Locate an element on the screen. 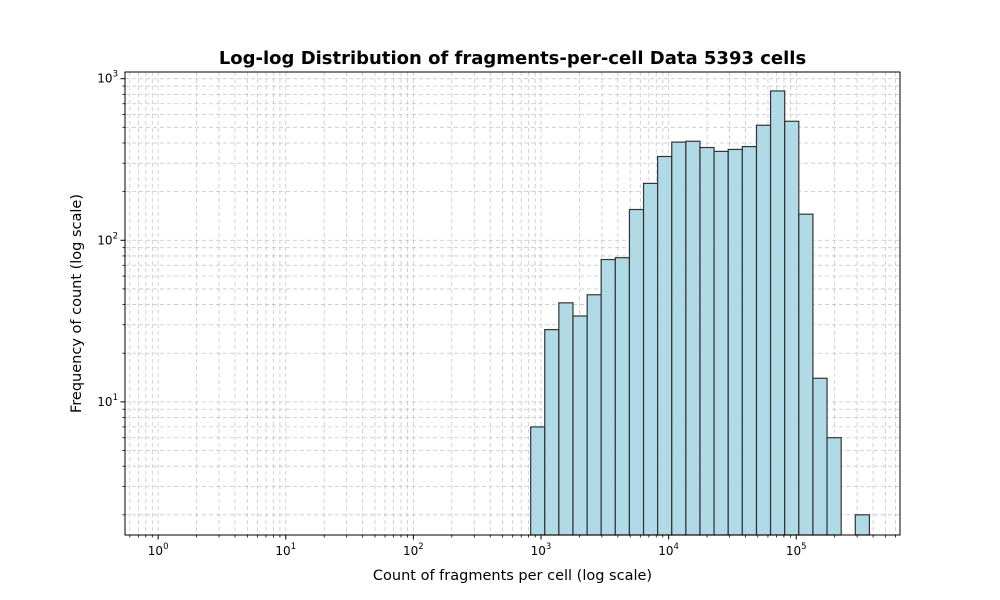 Image resolution: width=1000 pixels, height=600 pixels. x-tick-label: 10⁵ is located at coordinates (796, 550).